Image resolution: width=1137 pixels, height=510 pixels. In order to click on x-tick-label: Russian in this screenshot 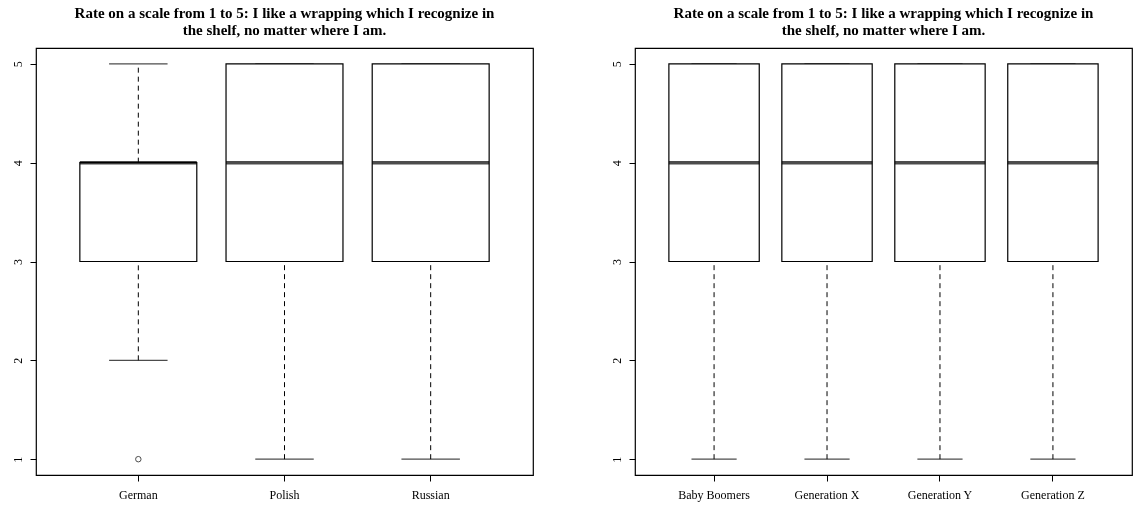, I will do `click(430, 494)`.